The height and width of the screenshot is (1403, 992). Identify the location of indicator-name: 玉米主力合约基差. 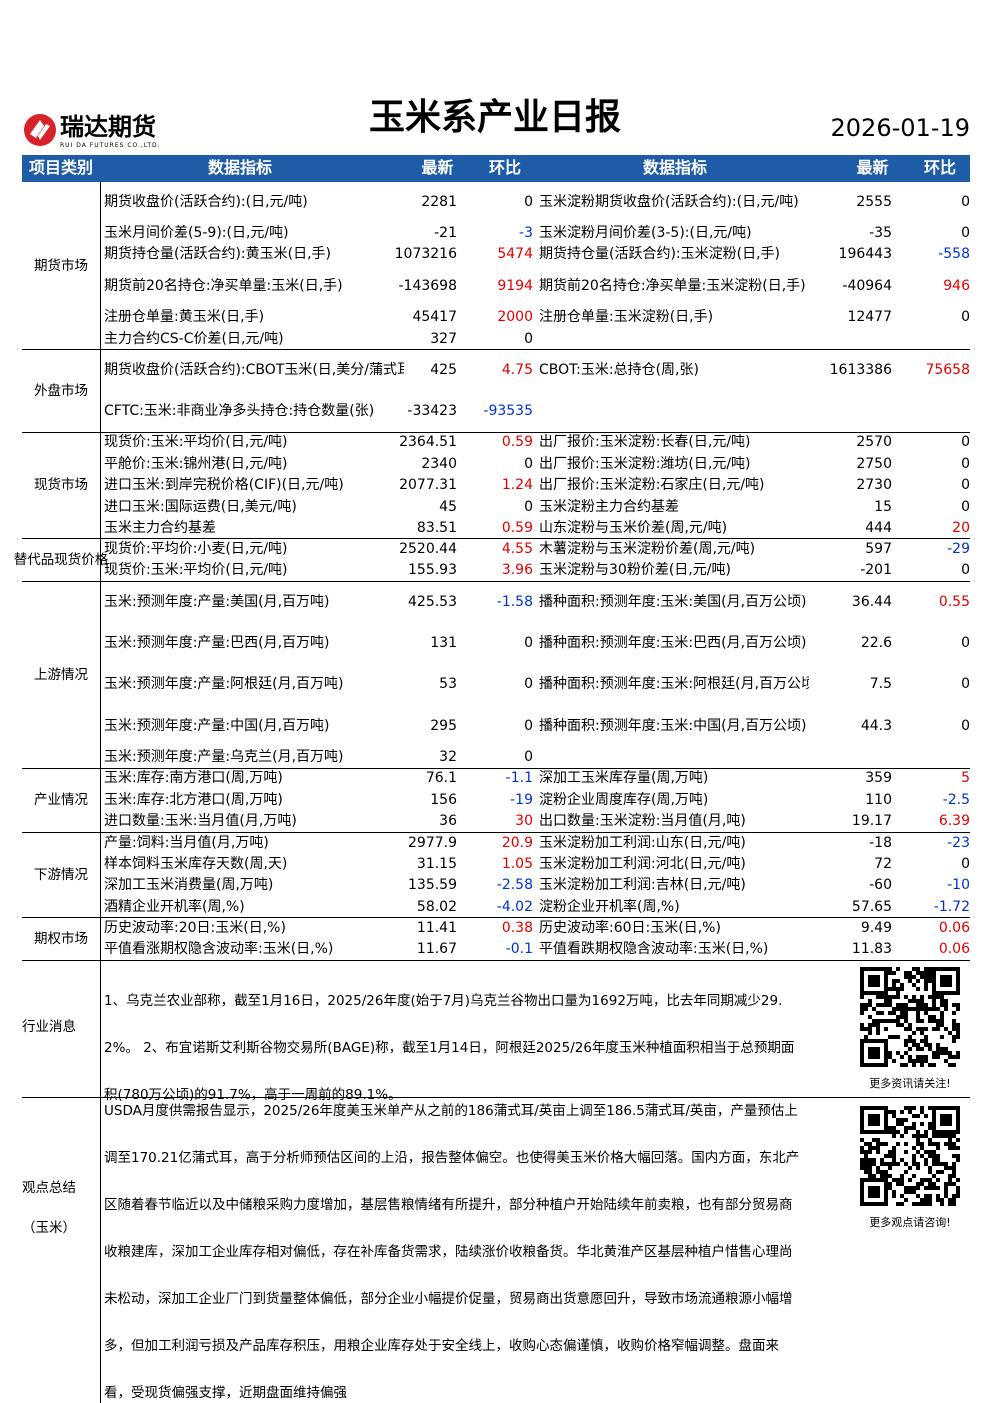
(160, 528).